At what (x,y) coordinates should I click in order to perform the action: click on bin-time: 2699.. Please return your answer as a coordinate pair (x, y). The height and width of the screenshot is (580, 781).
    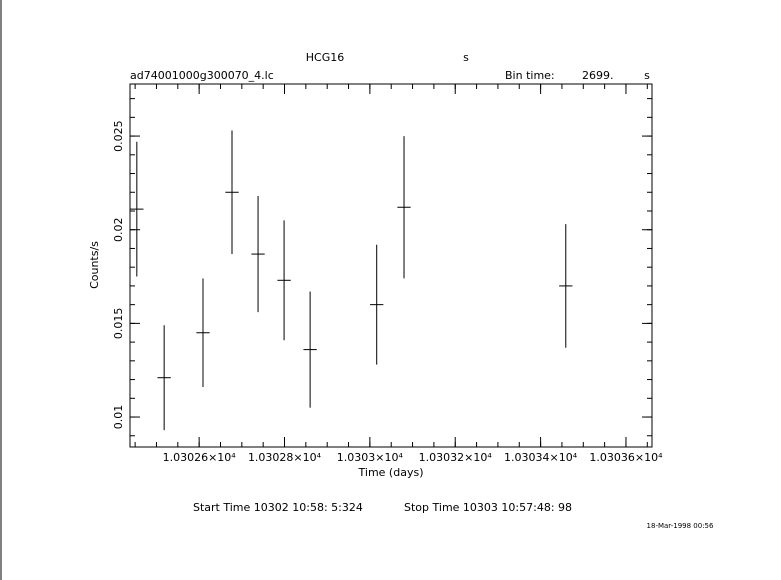
    Looking at the image, I should click on (598, 75).